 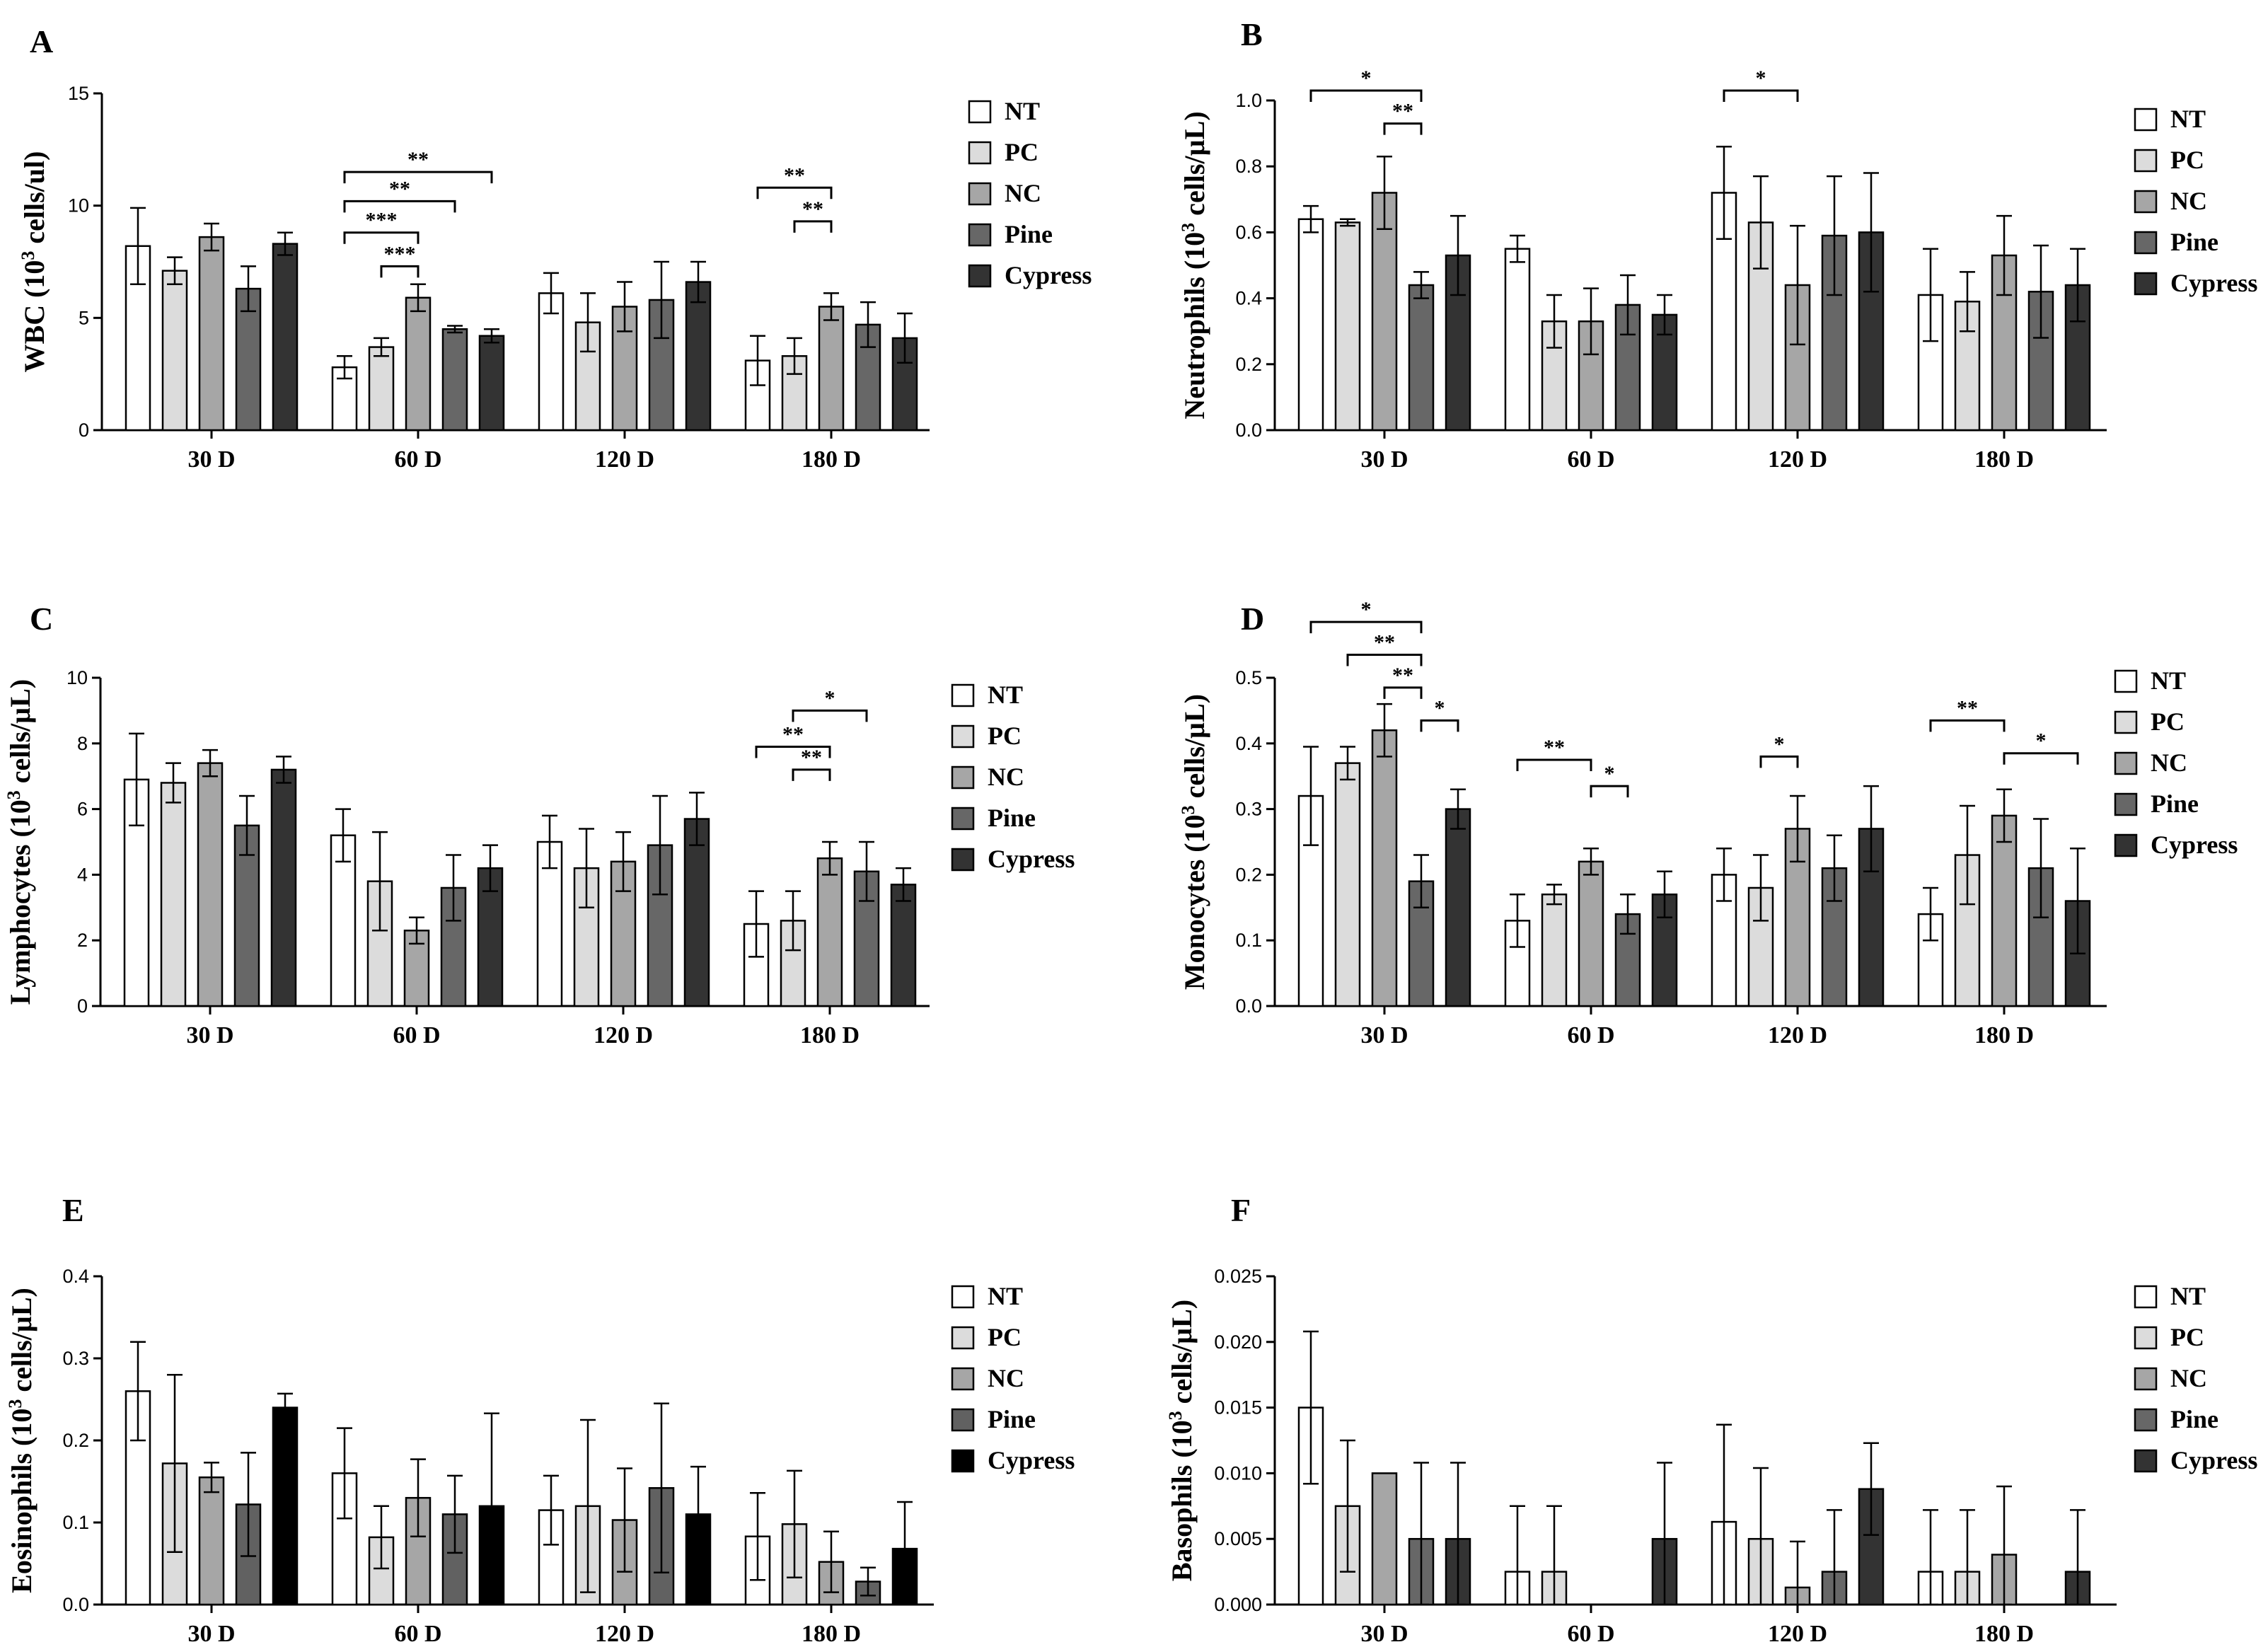 I want to click on y-axis-label-main: Monocytes (10, so click(x=1194, y=902).